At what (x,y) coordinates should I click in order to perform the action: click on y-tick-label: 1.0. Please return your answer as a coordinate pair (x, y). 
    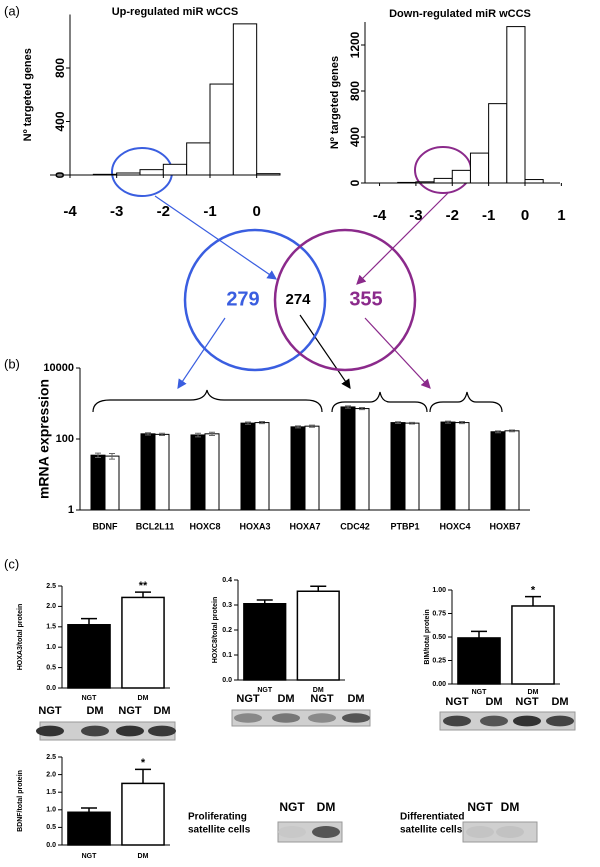
    Looking at the image, I should click on (51, 647).